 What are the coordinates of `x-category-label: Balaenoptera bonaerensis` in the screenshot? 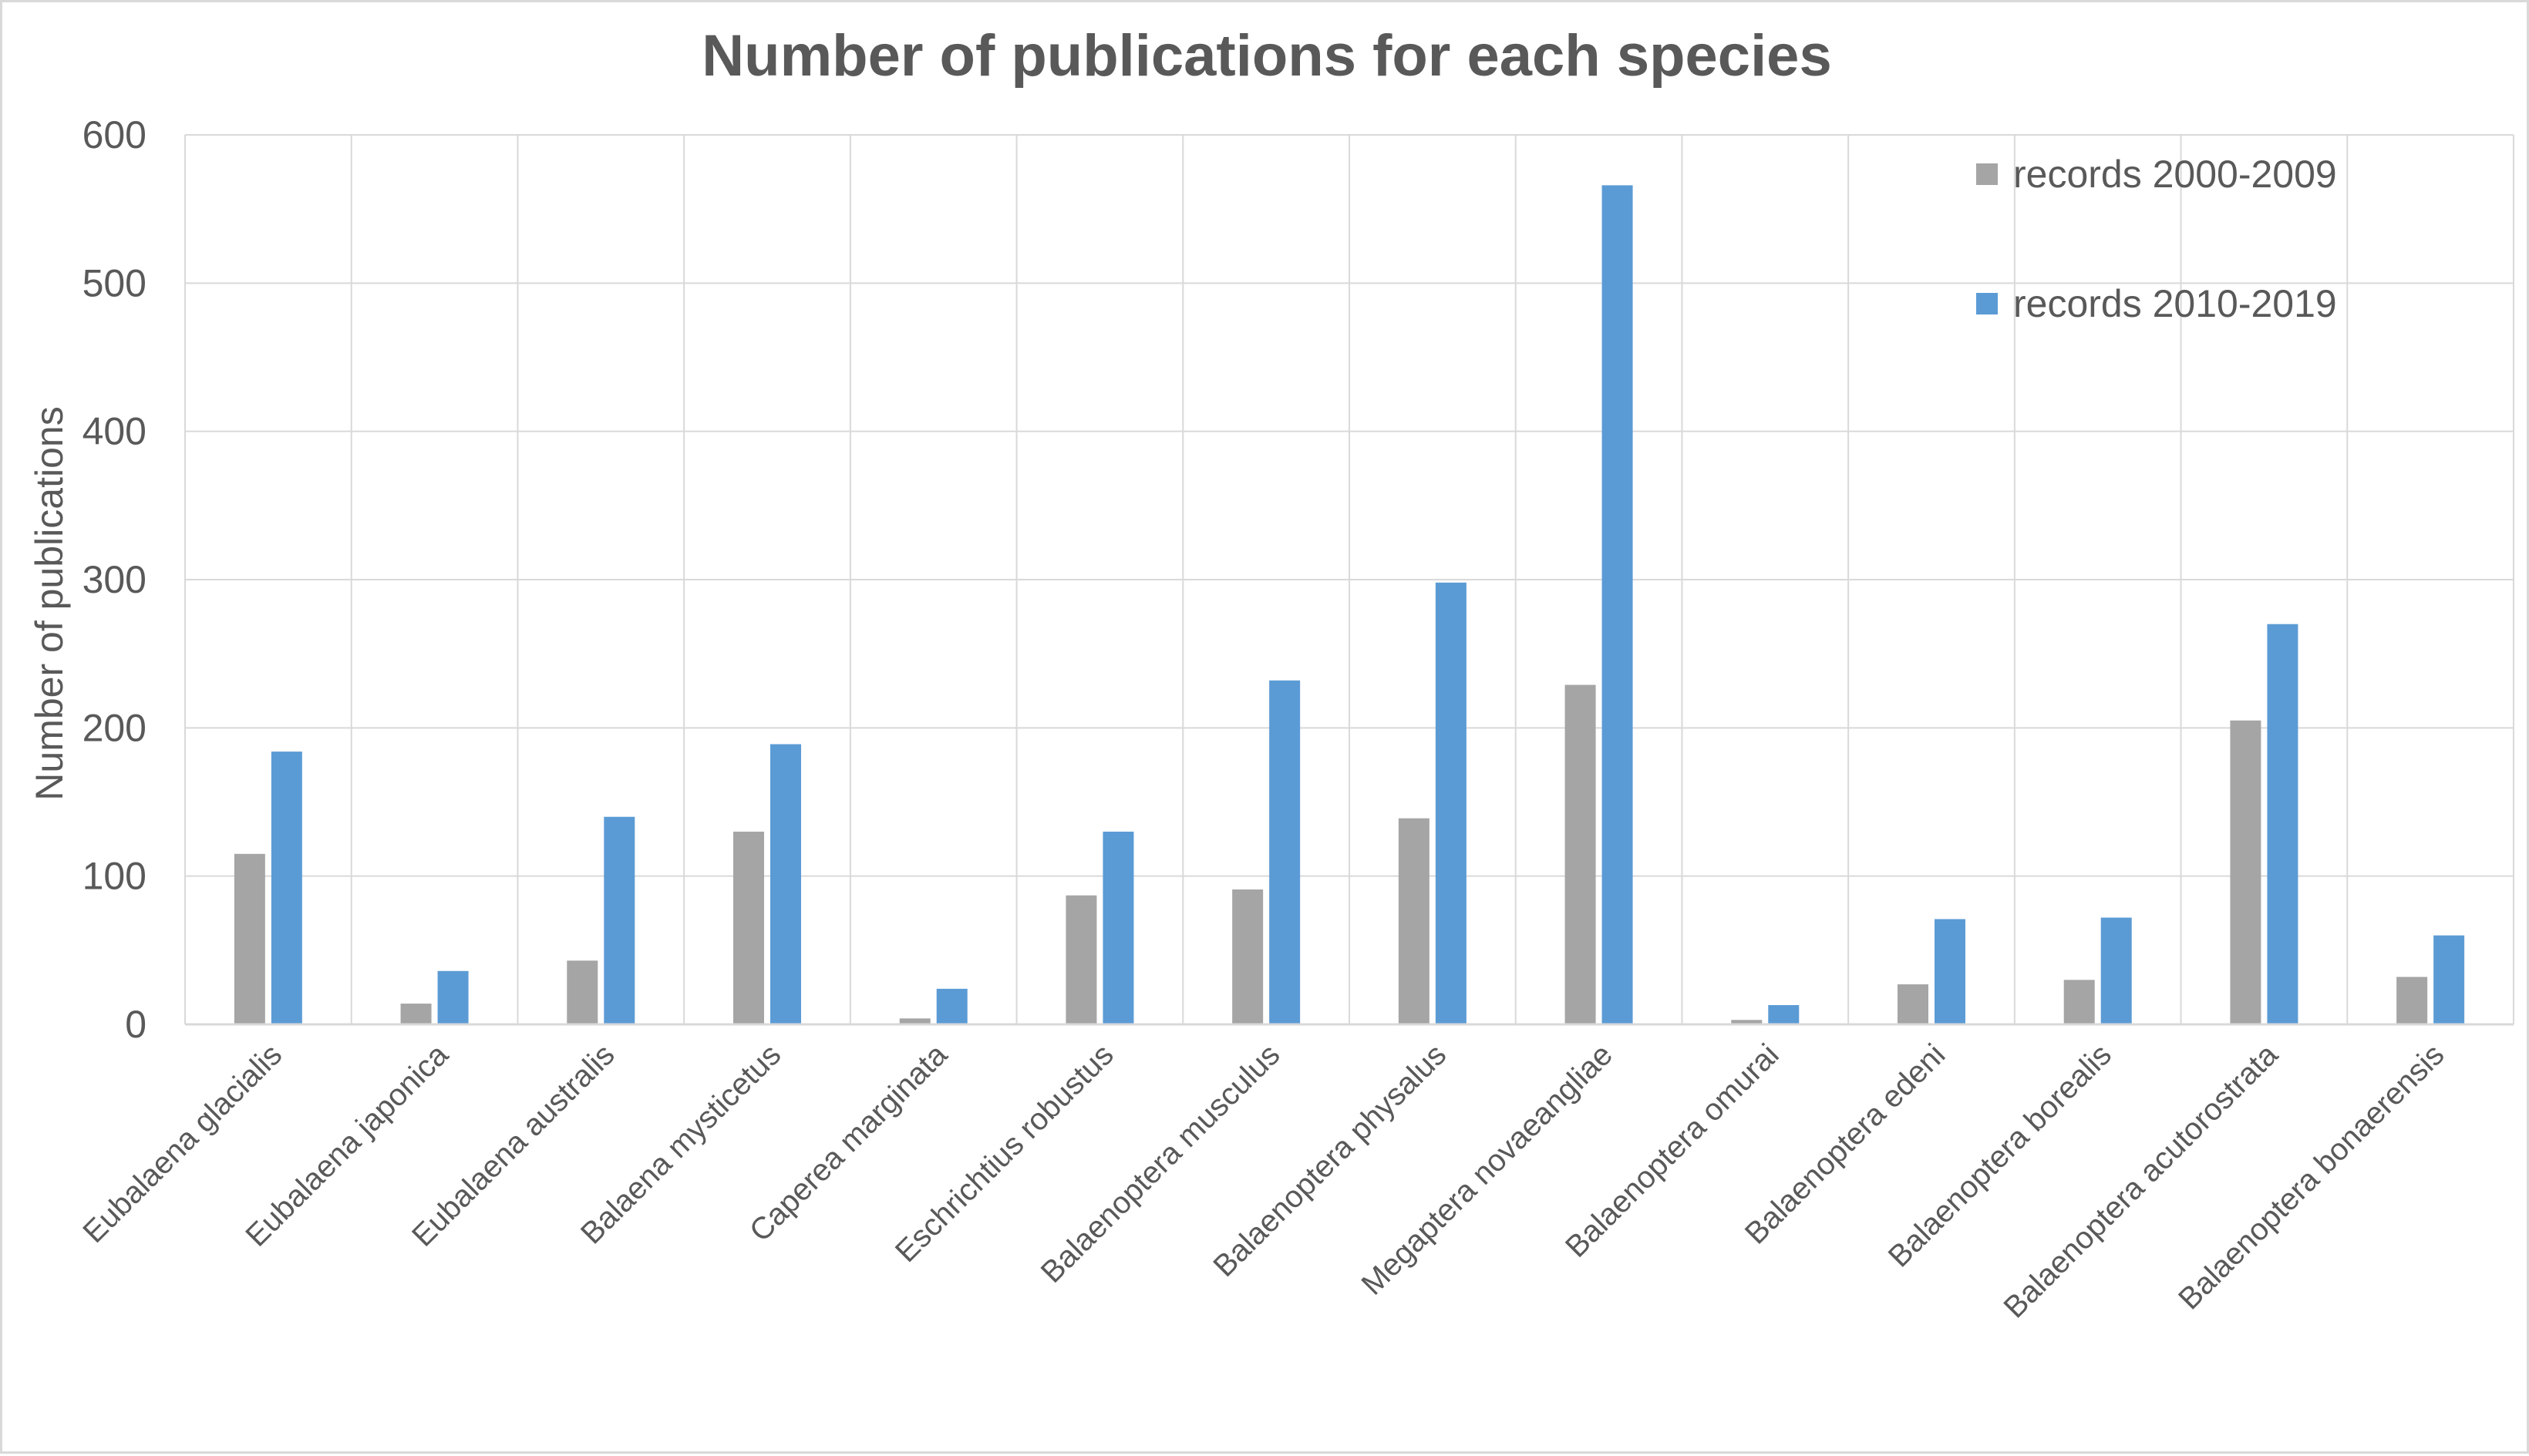 It's located at (2311, 1176).